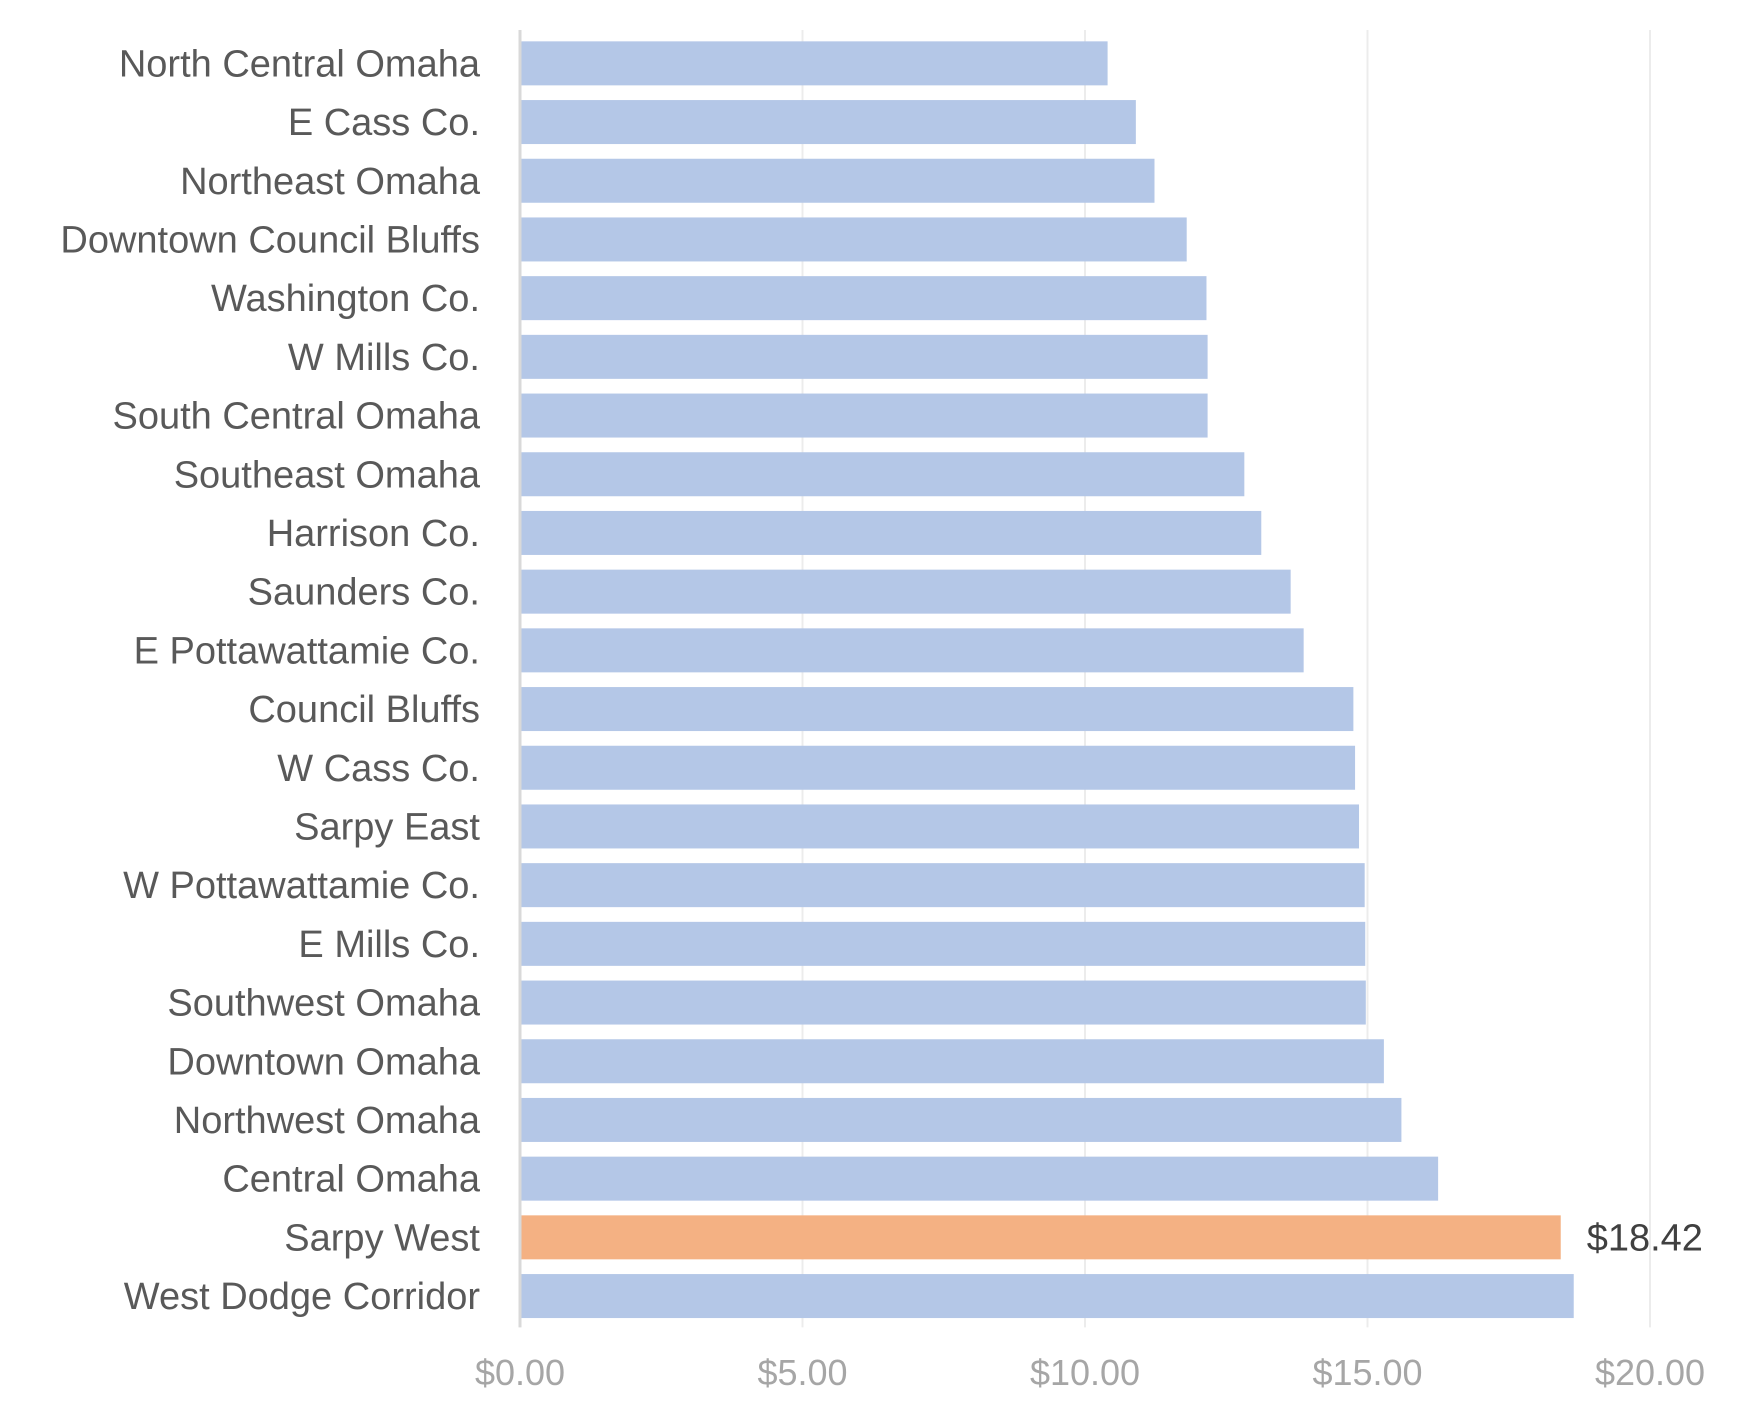 This screenshot has height=1409, width=1760. What do you see at coordinates (387, 827) in the screenshot?
I see `category-label: Sarpy East` at bounding box center [387, 827].